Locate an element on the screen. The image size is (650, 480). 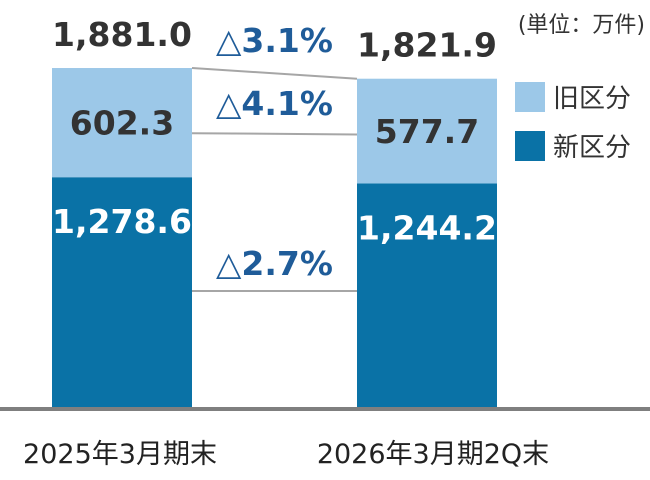
data-label-new-2025: 1,278.6 is located at coordinates (122, 221).